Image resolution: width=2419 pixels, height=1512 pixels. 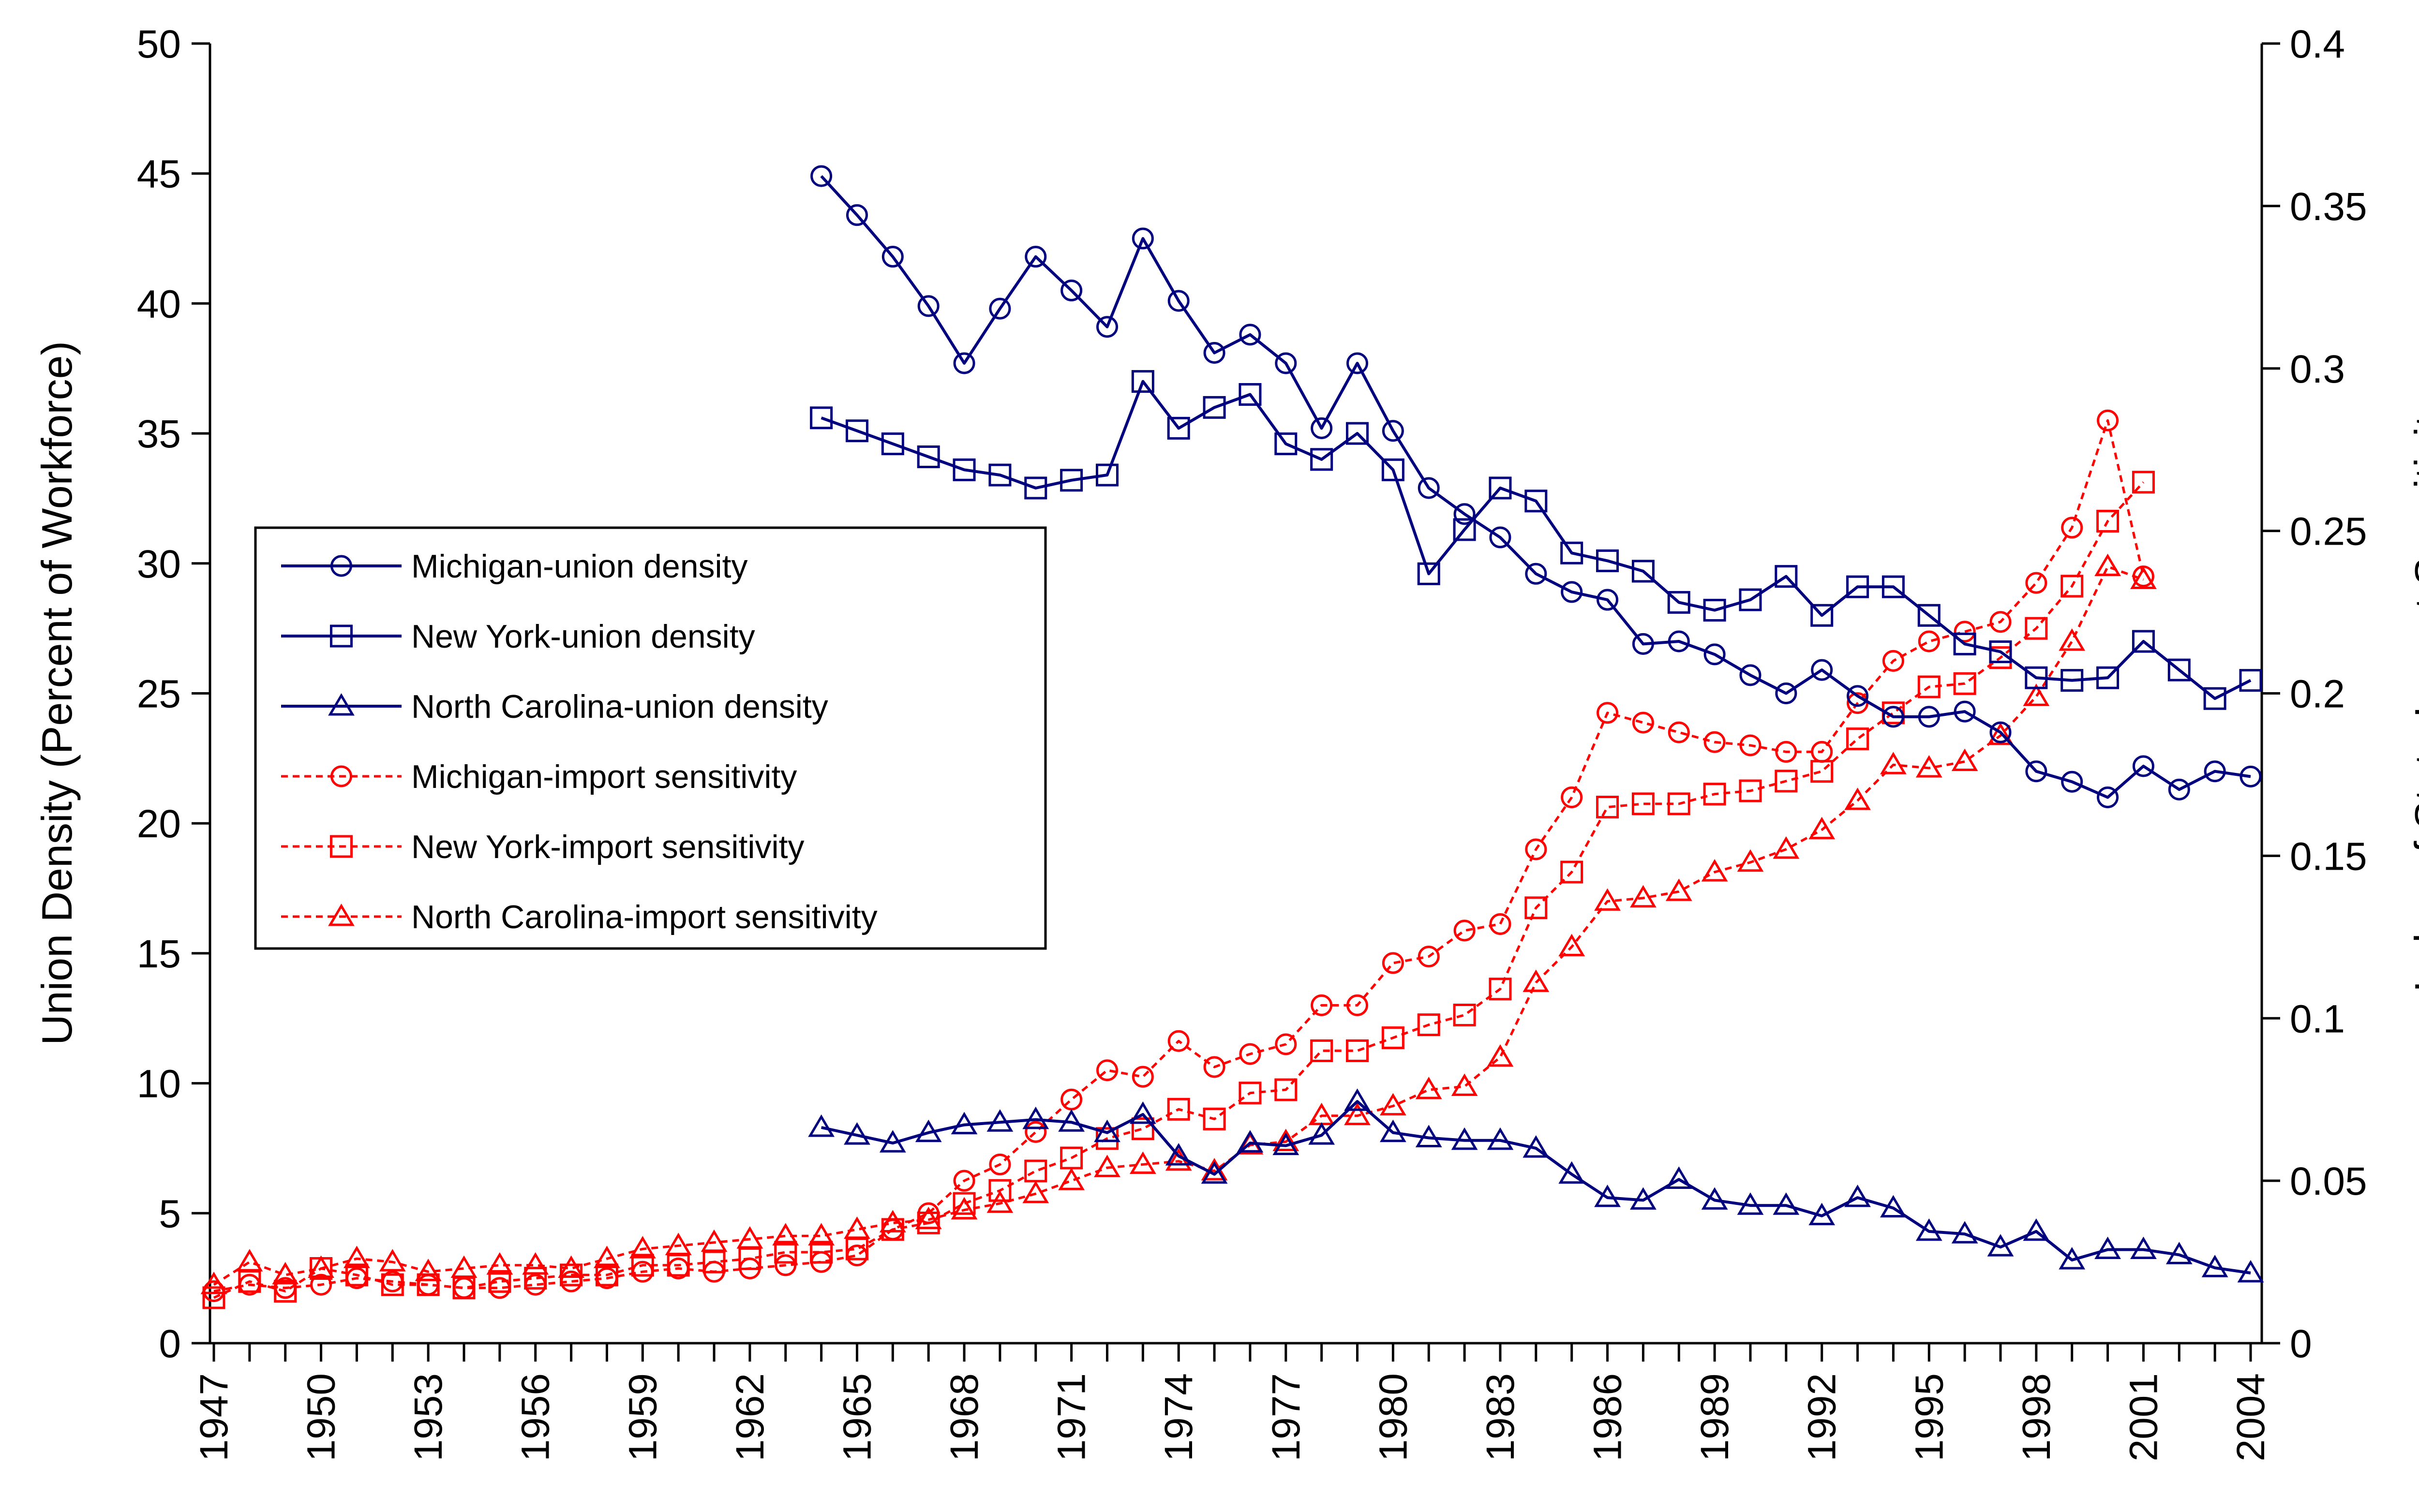 I want to click on x-tick-label: 1953, so click(x=428, y=1417).